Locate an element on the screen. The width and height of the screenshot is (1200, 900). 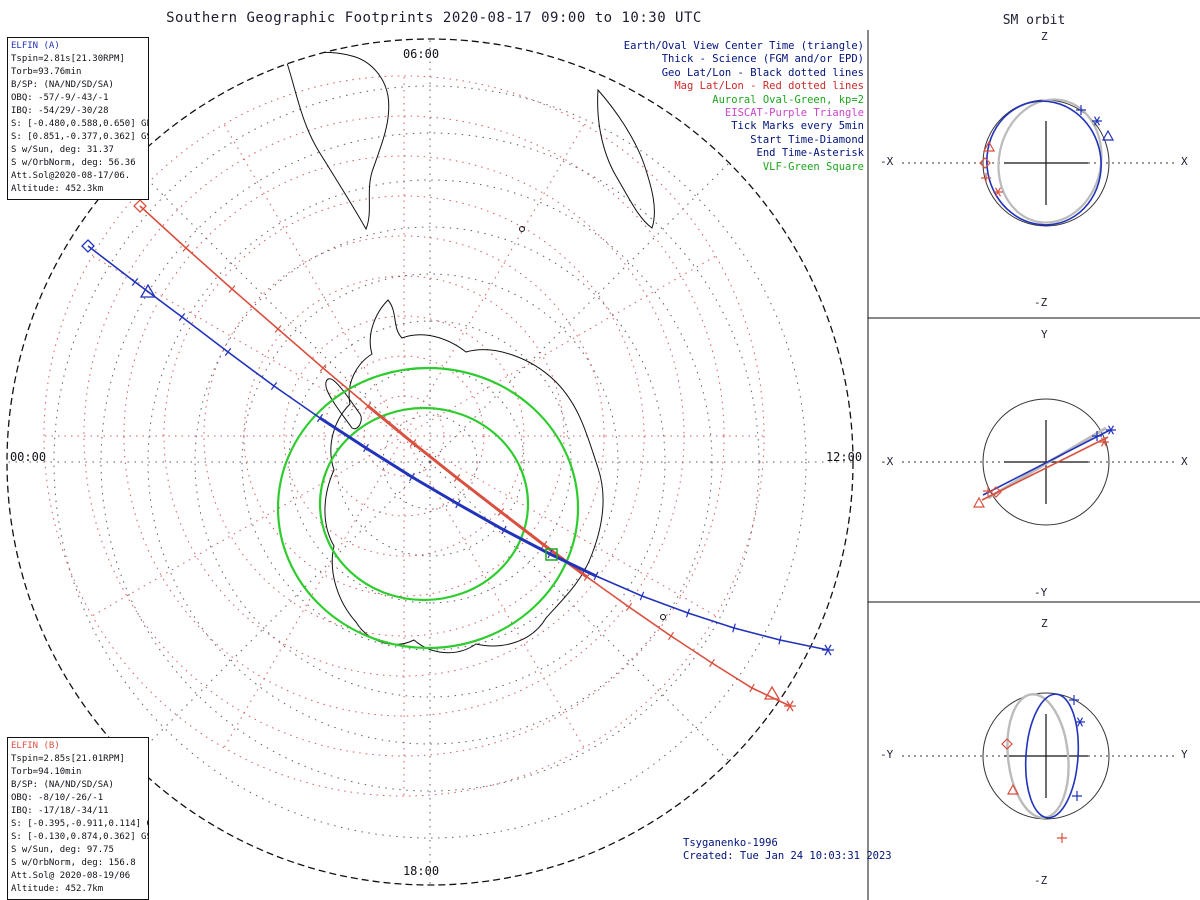
elfin-b-line: Altitude: 452.7km is located at coordinates (57, 889).